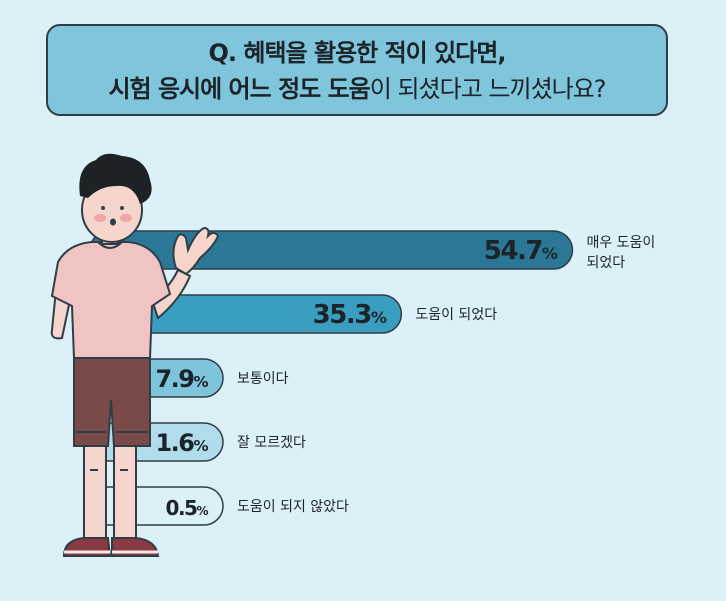 The width and height of the screenshot is (726, 601). What do you see at coordinates (357, 53) in the screenshot?
I see `question-title-line1: Q. 혜택을 활용한 적이 있다면,` at bounding box center [357, 53].